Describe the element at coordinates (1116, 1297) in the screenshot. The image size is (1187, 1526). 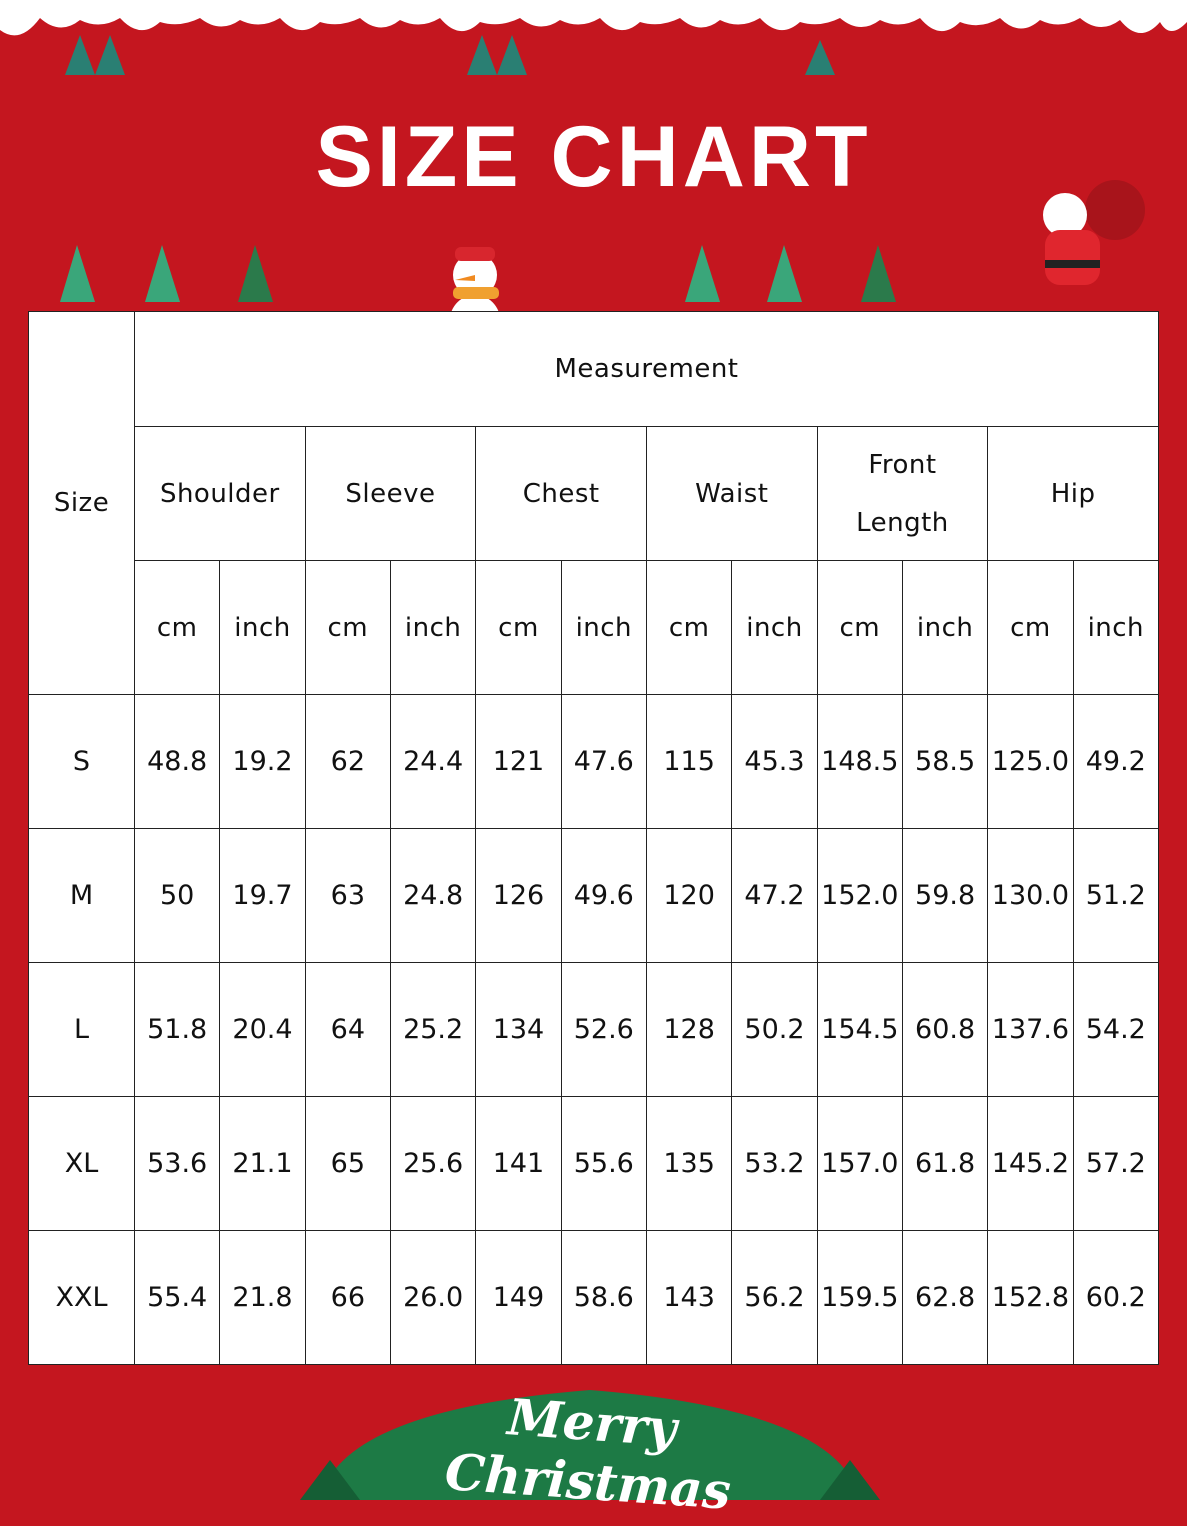
I see `value-cell: 60.2` at that location.